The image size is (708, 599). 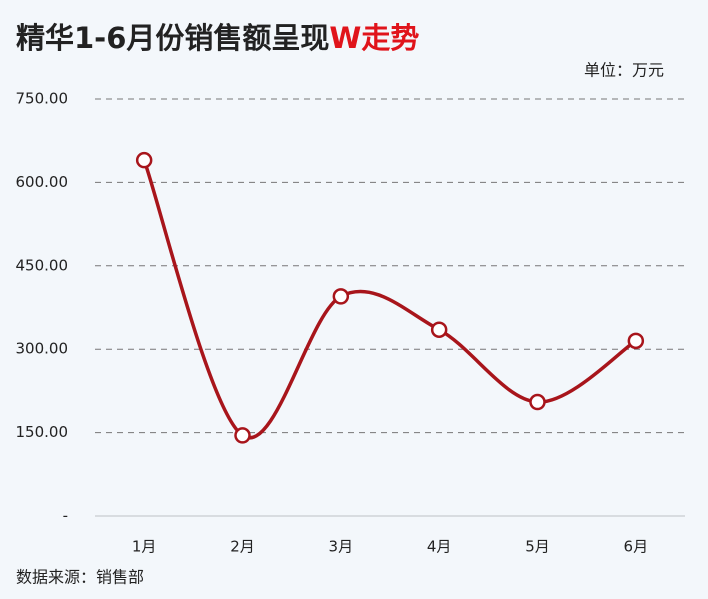 I want to click on source-note: 数据来源：销售部, so click(x=80, y=577).